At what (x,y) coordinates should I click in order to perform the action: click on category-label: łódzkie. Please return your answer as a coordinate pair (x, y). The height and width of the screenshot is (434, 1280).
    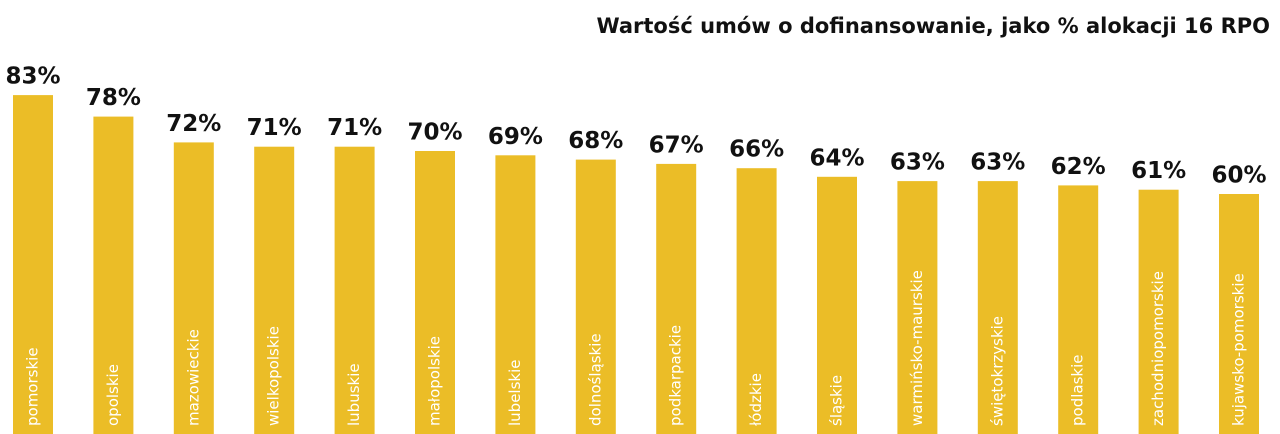
    Looking at the image, I should click on (756, 399).